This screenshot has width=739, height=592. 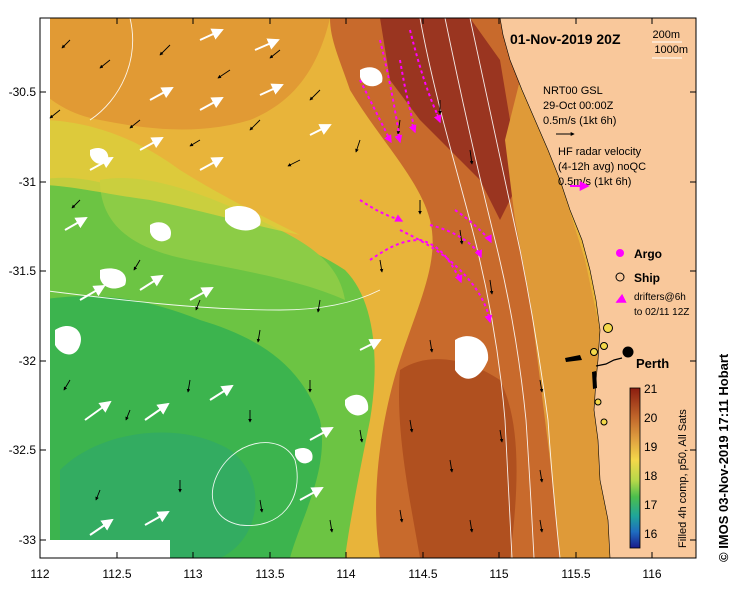 What do you see at coordinates (671, 50) in the screenshot?
I see `isobath-1000: 1000m` at bounding box center [671, 50].